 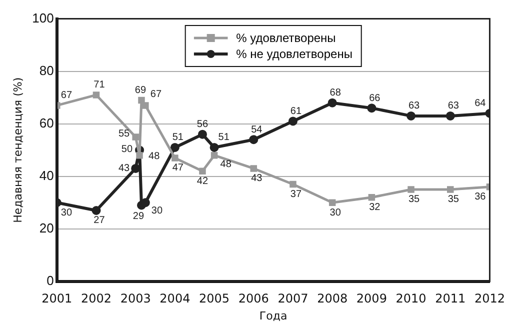 What do you see at coordinates (140, 90) in the screenshot?
I see `data-label: 69` at bounding box center [140, 90].